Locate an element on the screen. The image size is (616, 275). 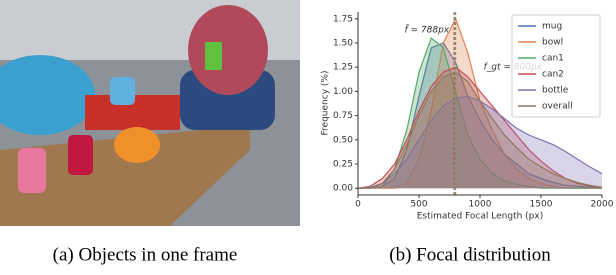
y-tick-label: 1.00 is located at coordinates (343, 92).